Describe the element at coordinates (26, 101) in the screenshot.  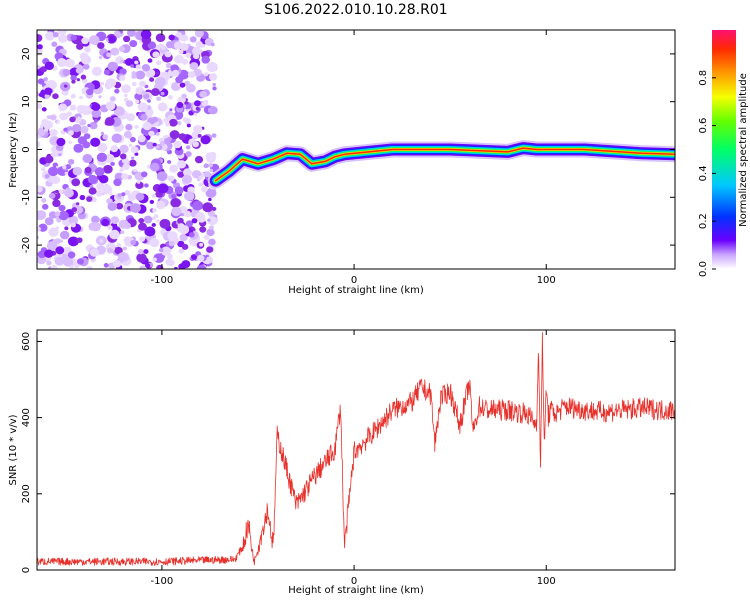
I see `spectrogram-ytick-label: 10` at that location.